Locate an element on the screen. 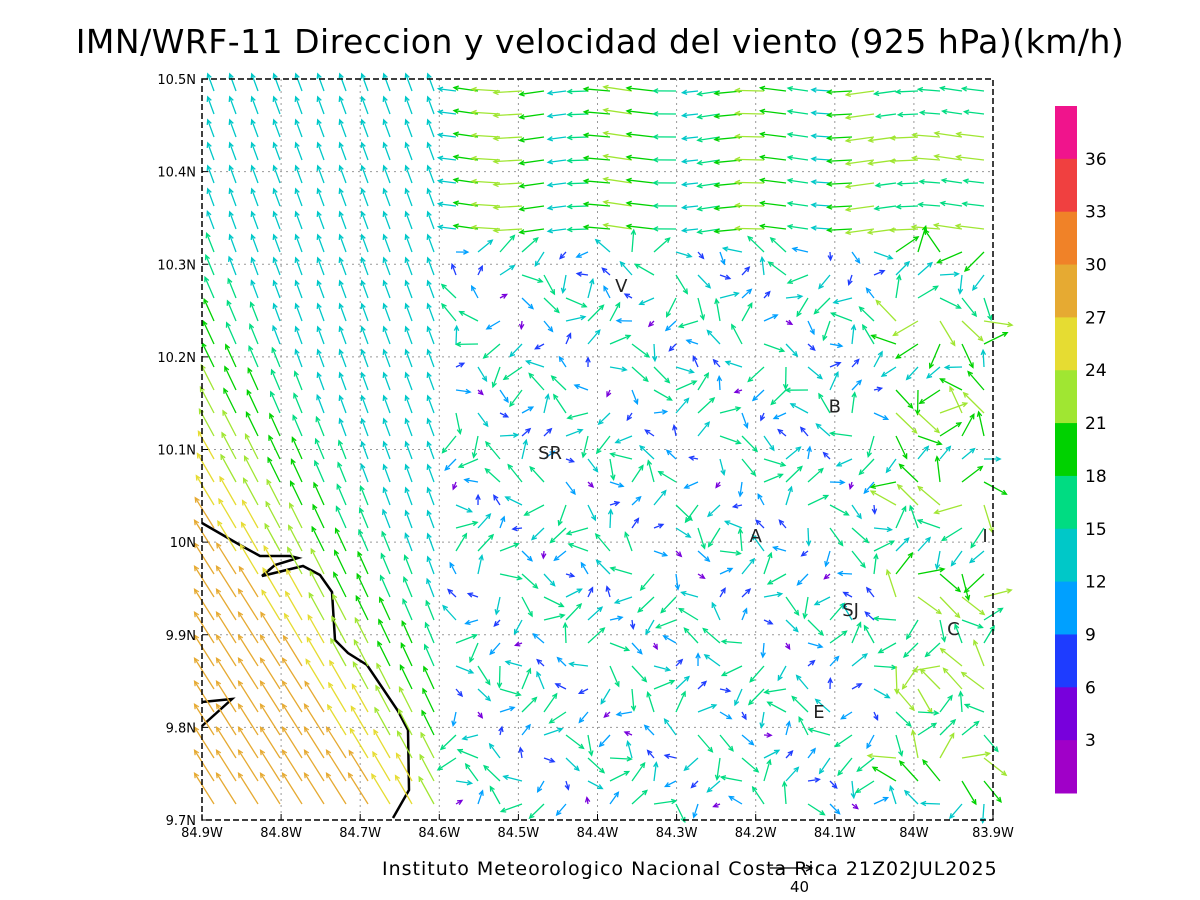 Image resolution: width=1200 pixels, height=900 pixels. x-tick-label: 84.3W is located at coordinates (677, 833).